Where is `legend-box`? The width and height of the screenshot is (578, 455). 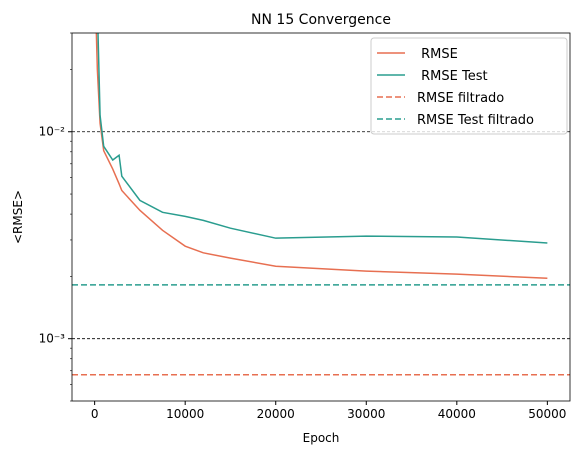 legend-box is located at coordinates (469, 86).